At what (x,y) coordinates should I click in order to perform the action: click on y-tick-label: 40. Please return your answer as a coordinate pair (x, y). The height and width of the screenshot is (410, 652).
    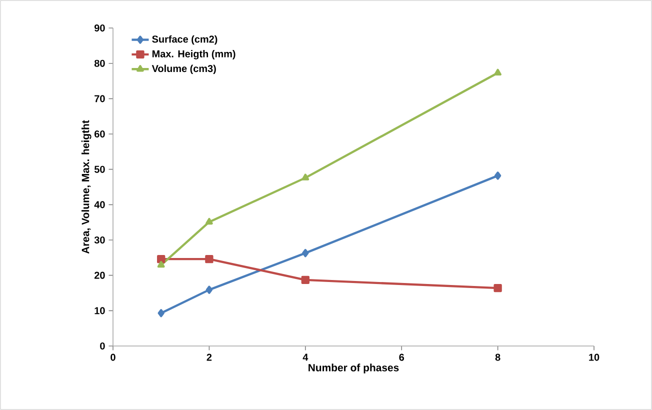
    Looking at the image, I should click on (99, 204).